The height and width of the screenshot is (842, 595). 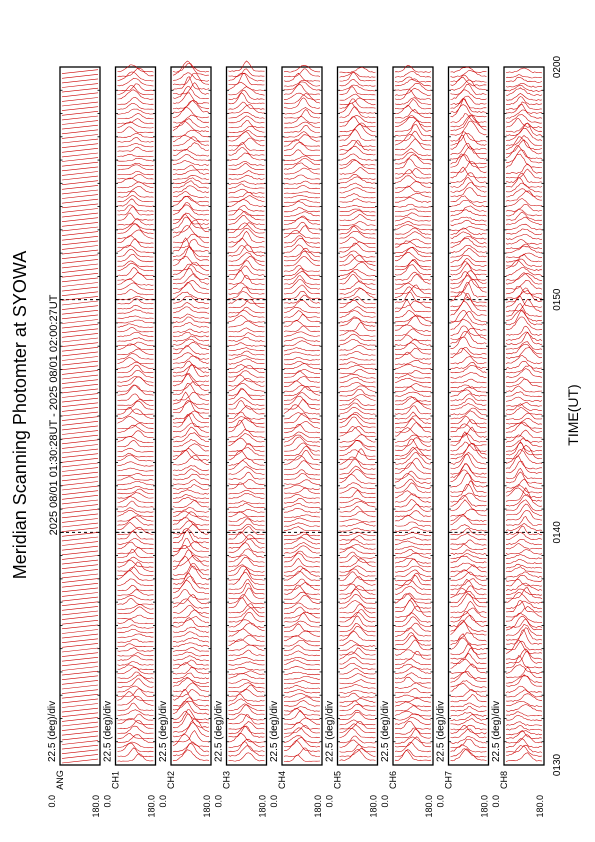 What do you see at coordinates (20, 415) in the screenshot?
I see `chart-title: Meridian Scanning Photomter at SYOWA` at bounding box center [20, 415].